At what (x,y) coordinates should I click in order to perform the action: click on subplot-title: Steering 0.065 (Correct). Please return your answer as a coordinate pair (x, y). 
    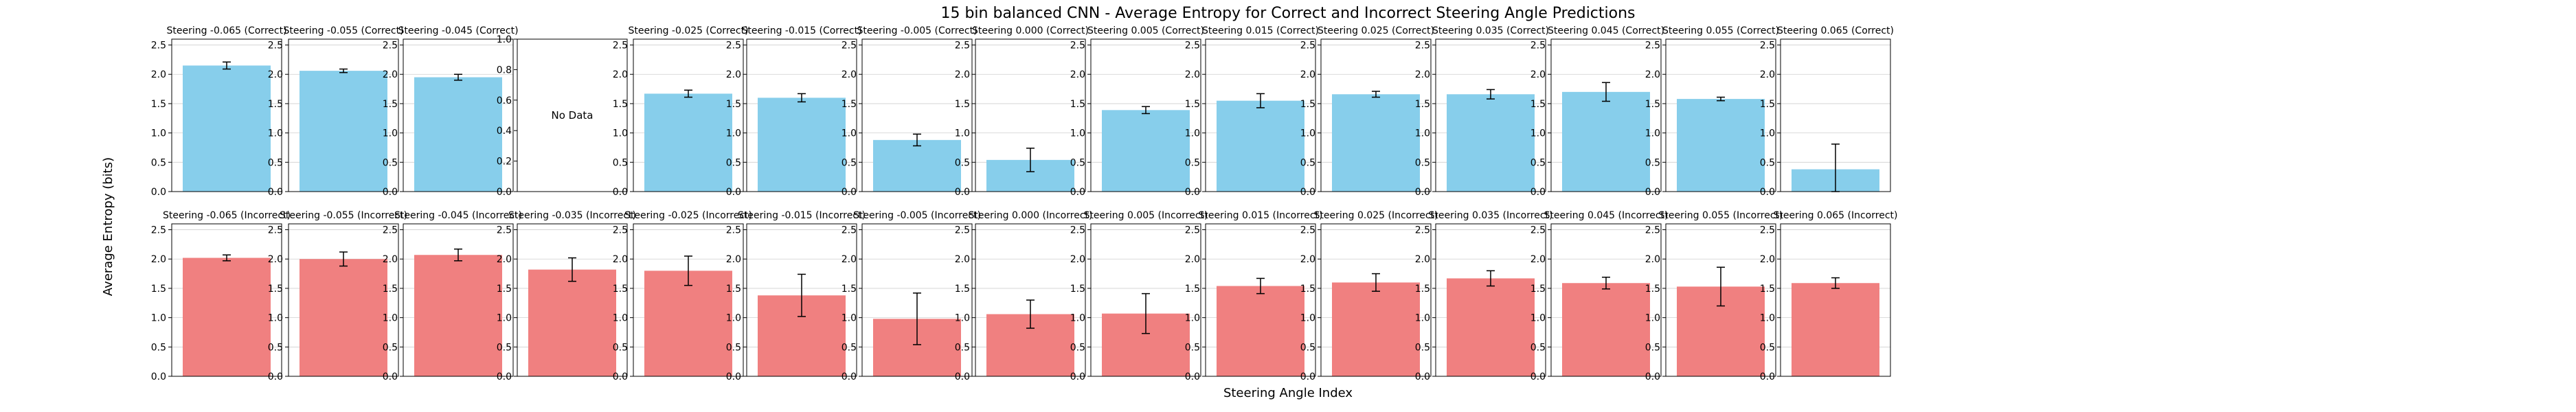
    Looking at the image, I should click on (1835, 30).